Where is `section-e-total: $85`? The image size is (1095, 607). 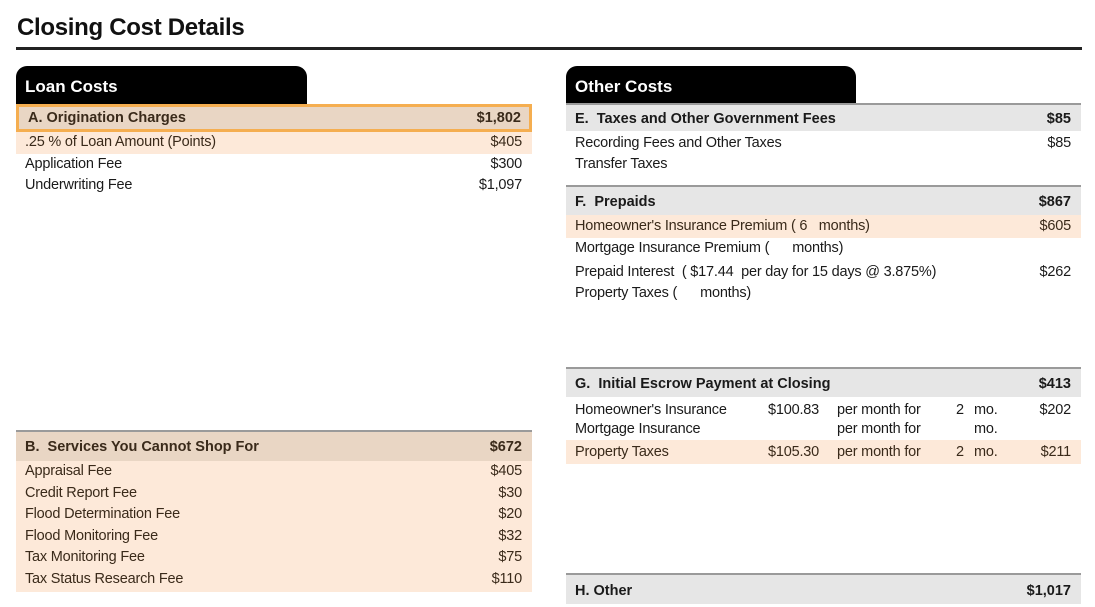
section-e-total: $85 is located at coordinates (1058, 119).